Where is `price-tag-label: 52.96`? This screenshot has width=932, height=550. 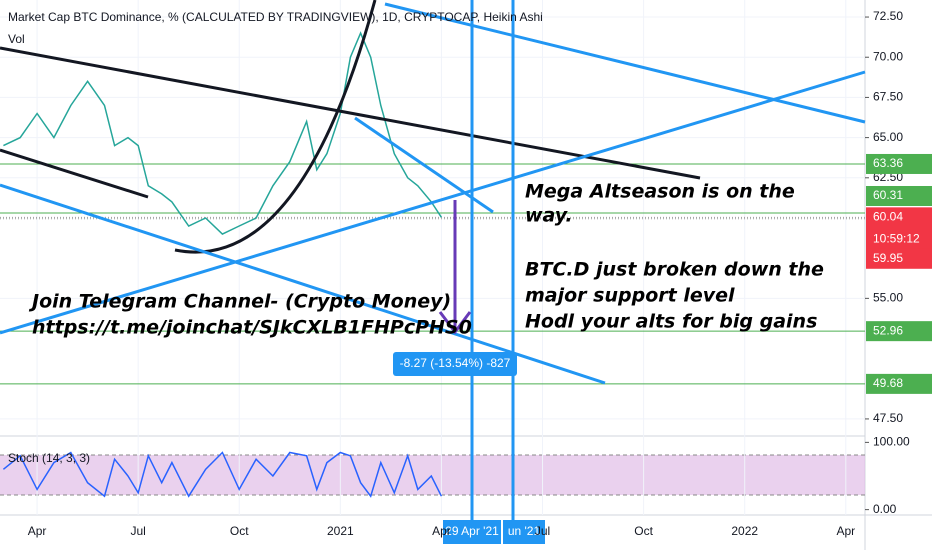
price-tag-label: 52.96 is located at coordinates (888, 330).